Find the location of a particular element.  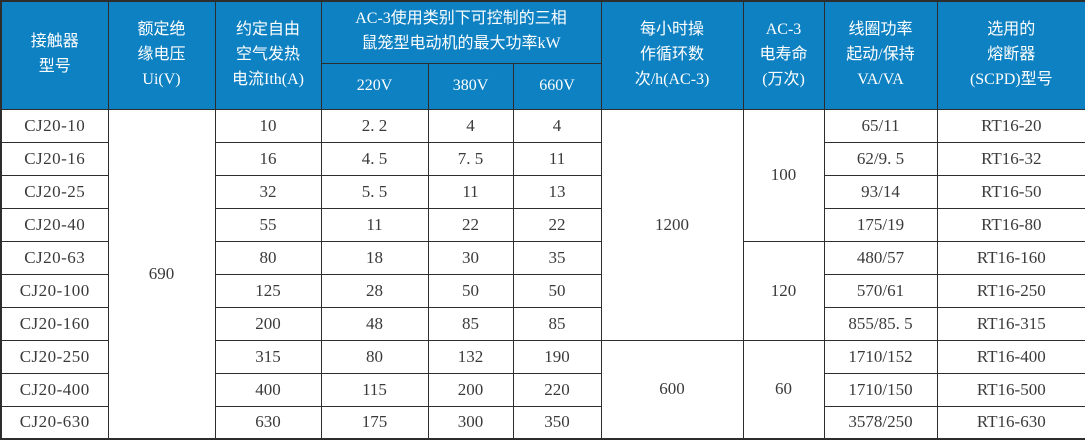

cell-power-220v: 18 is located at coordinates (374, 257).